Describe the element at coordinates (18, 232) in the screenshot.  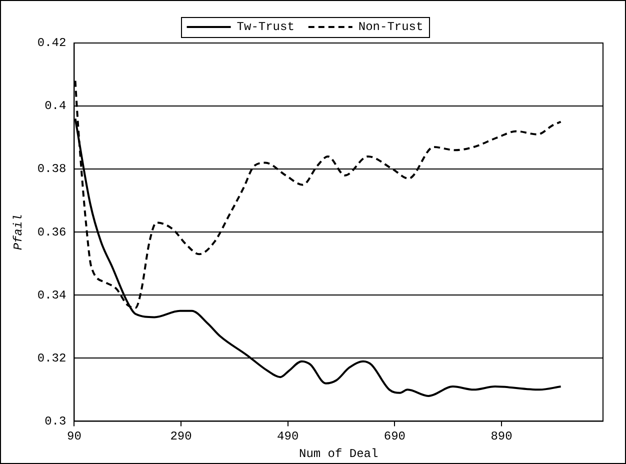
I see `y-axis-title: Pfail` at that location.